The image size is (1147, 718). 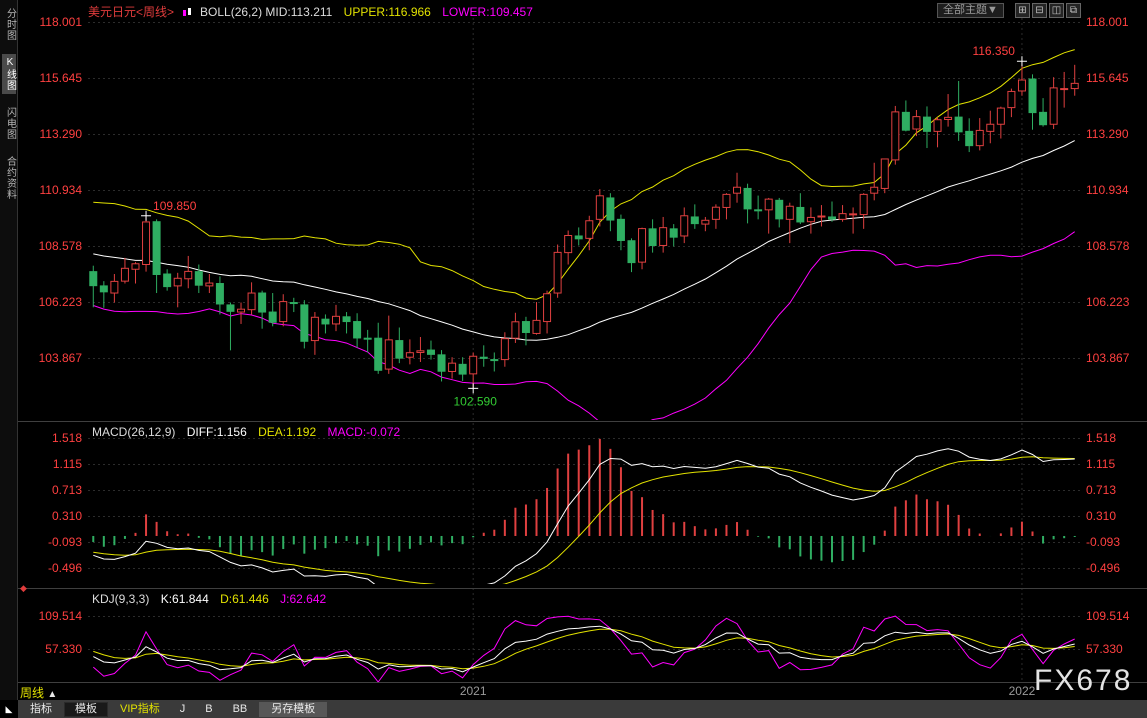 I want to click on tab-templates: 模板, so click(x=86, y=709).